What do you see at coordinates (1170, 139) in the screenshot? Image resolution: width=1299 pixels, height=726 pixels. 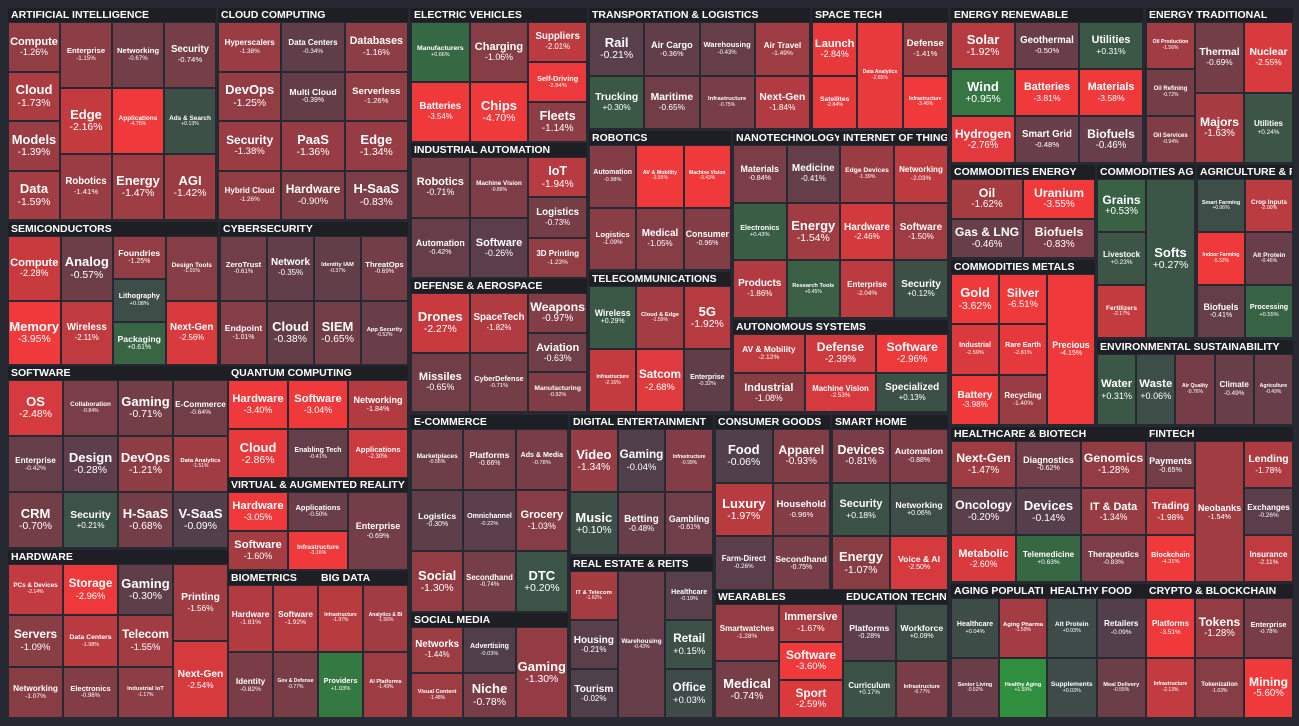 I see `tile: Oil Services -0.94%` at bounding box center [1170, 139].